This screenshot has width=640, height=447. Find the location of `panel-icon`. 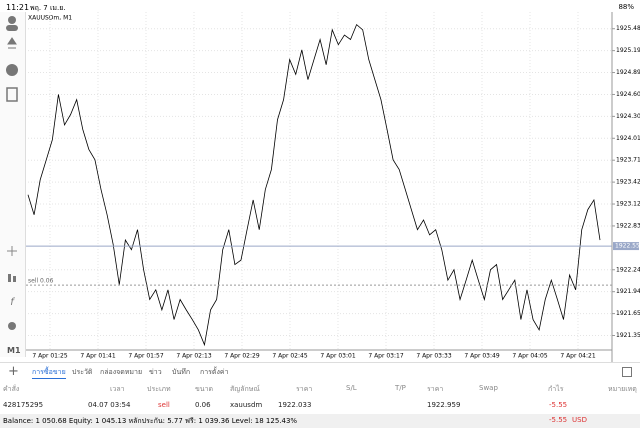

panel-icon is located at coordinates (627, 372).